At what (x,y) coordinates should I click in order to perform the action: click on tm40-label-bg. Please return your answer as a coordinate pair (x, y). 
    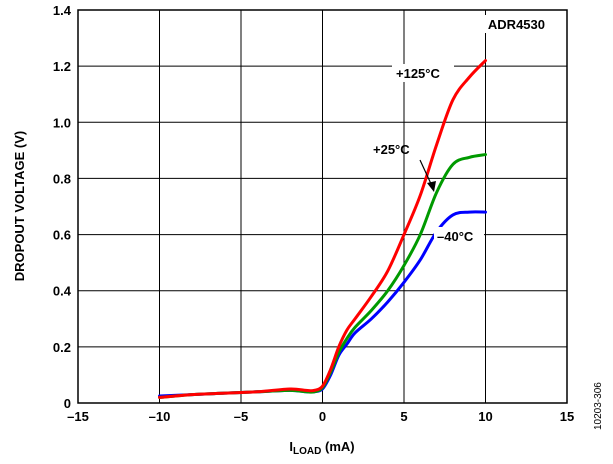
    Looking at the image, I should click on (459, 236).